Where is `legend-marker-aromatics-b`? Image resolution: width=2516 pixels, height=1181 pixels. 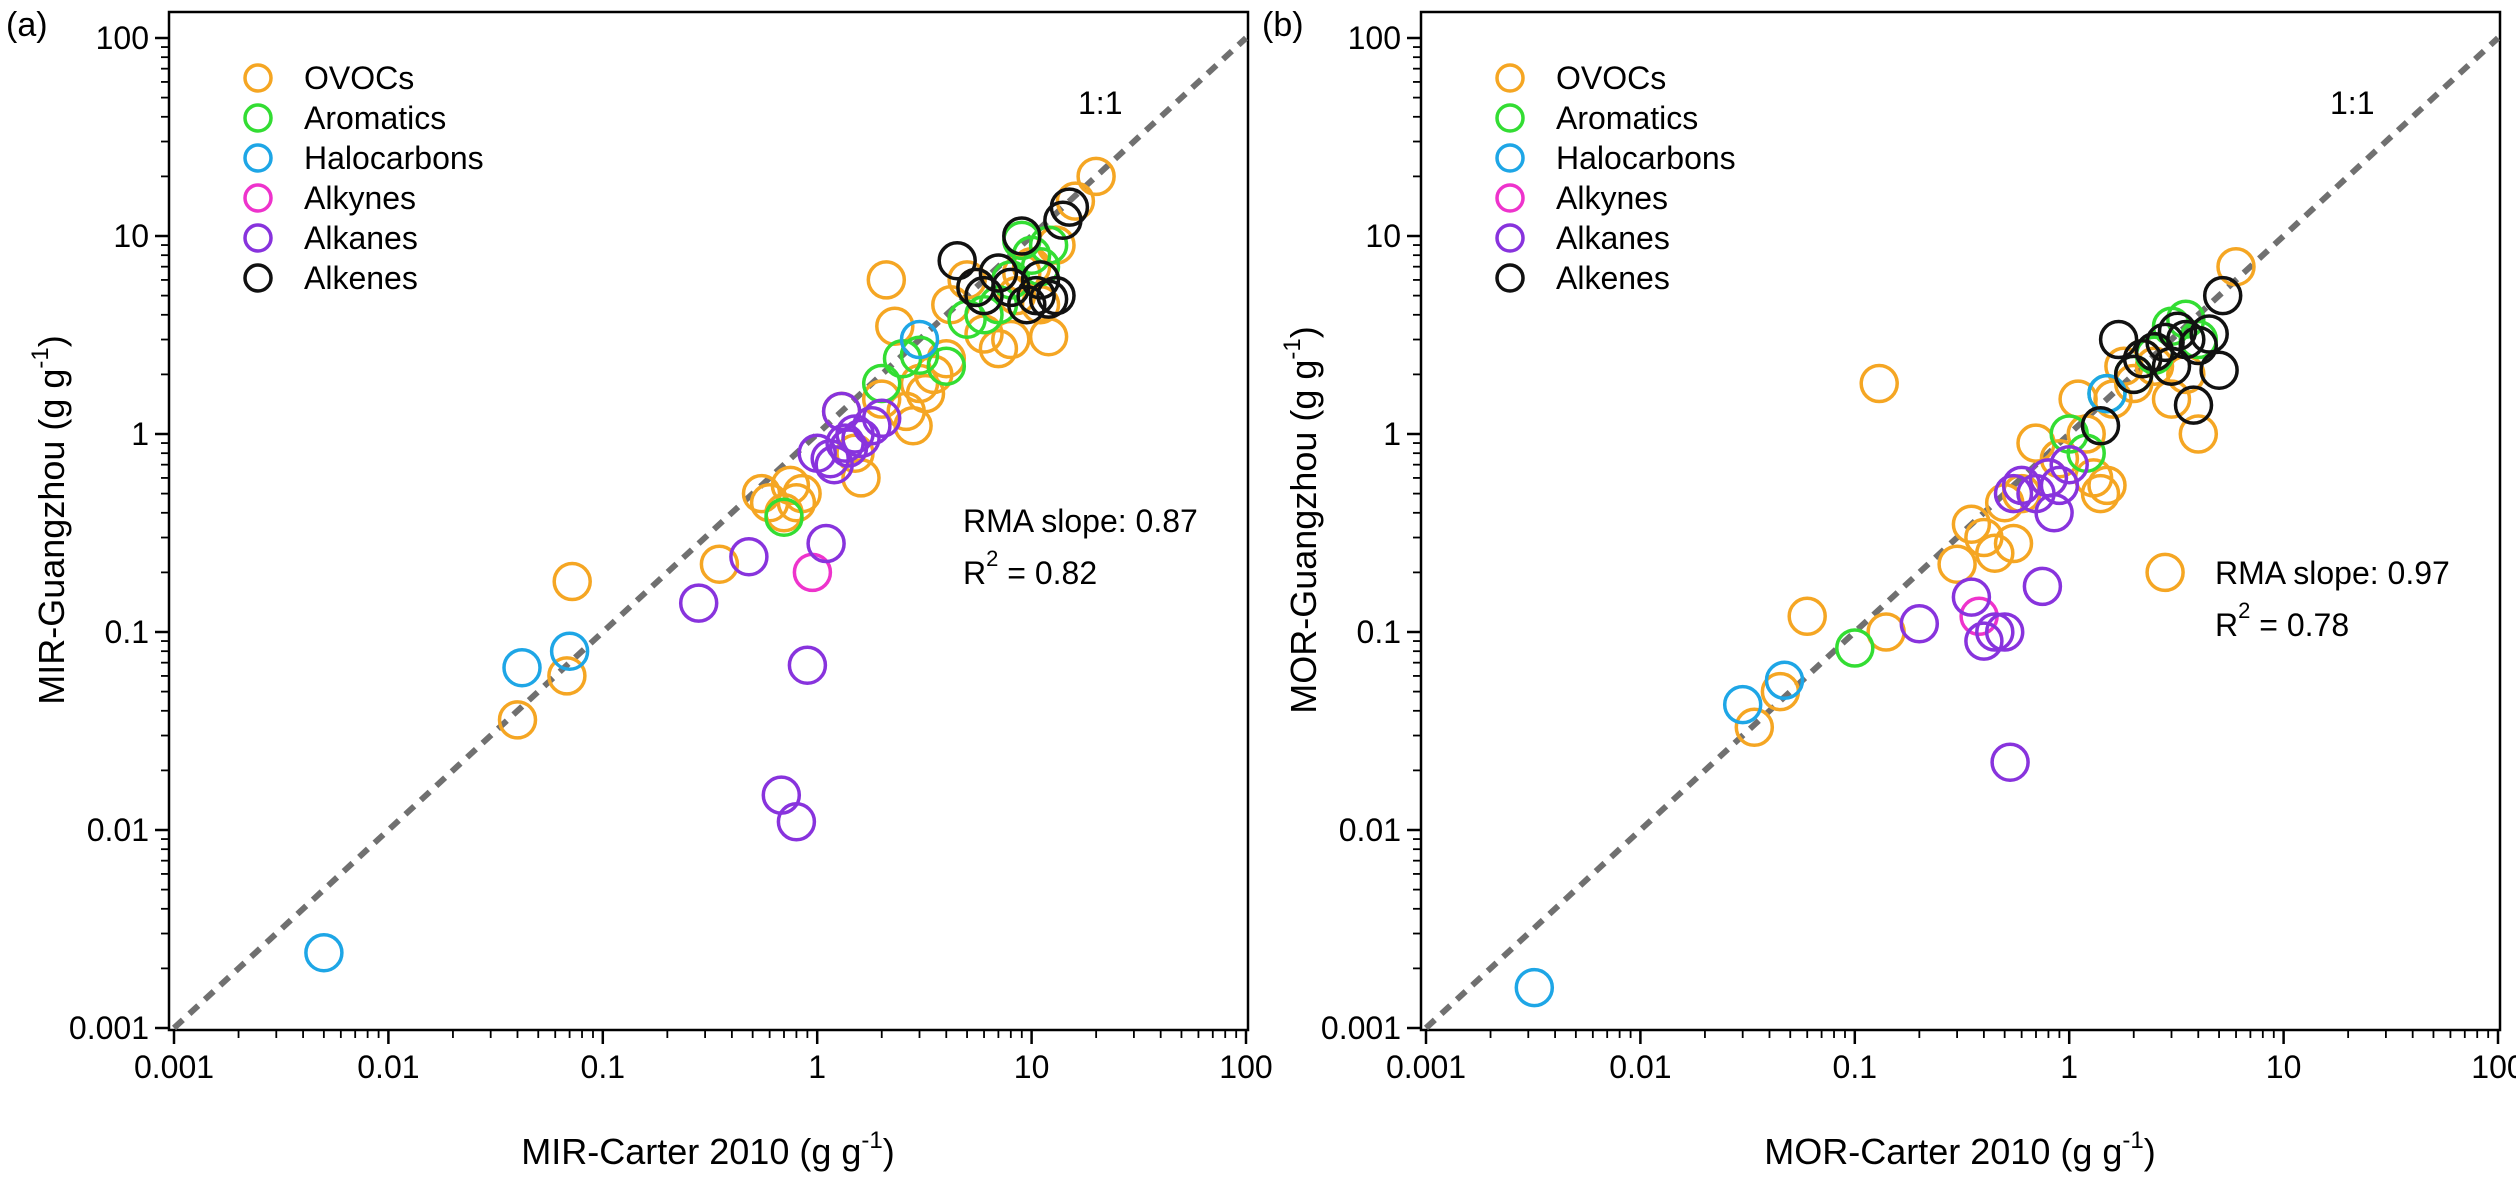 legend-marker-aromatics-b is located at coordinates (1510, 118).